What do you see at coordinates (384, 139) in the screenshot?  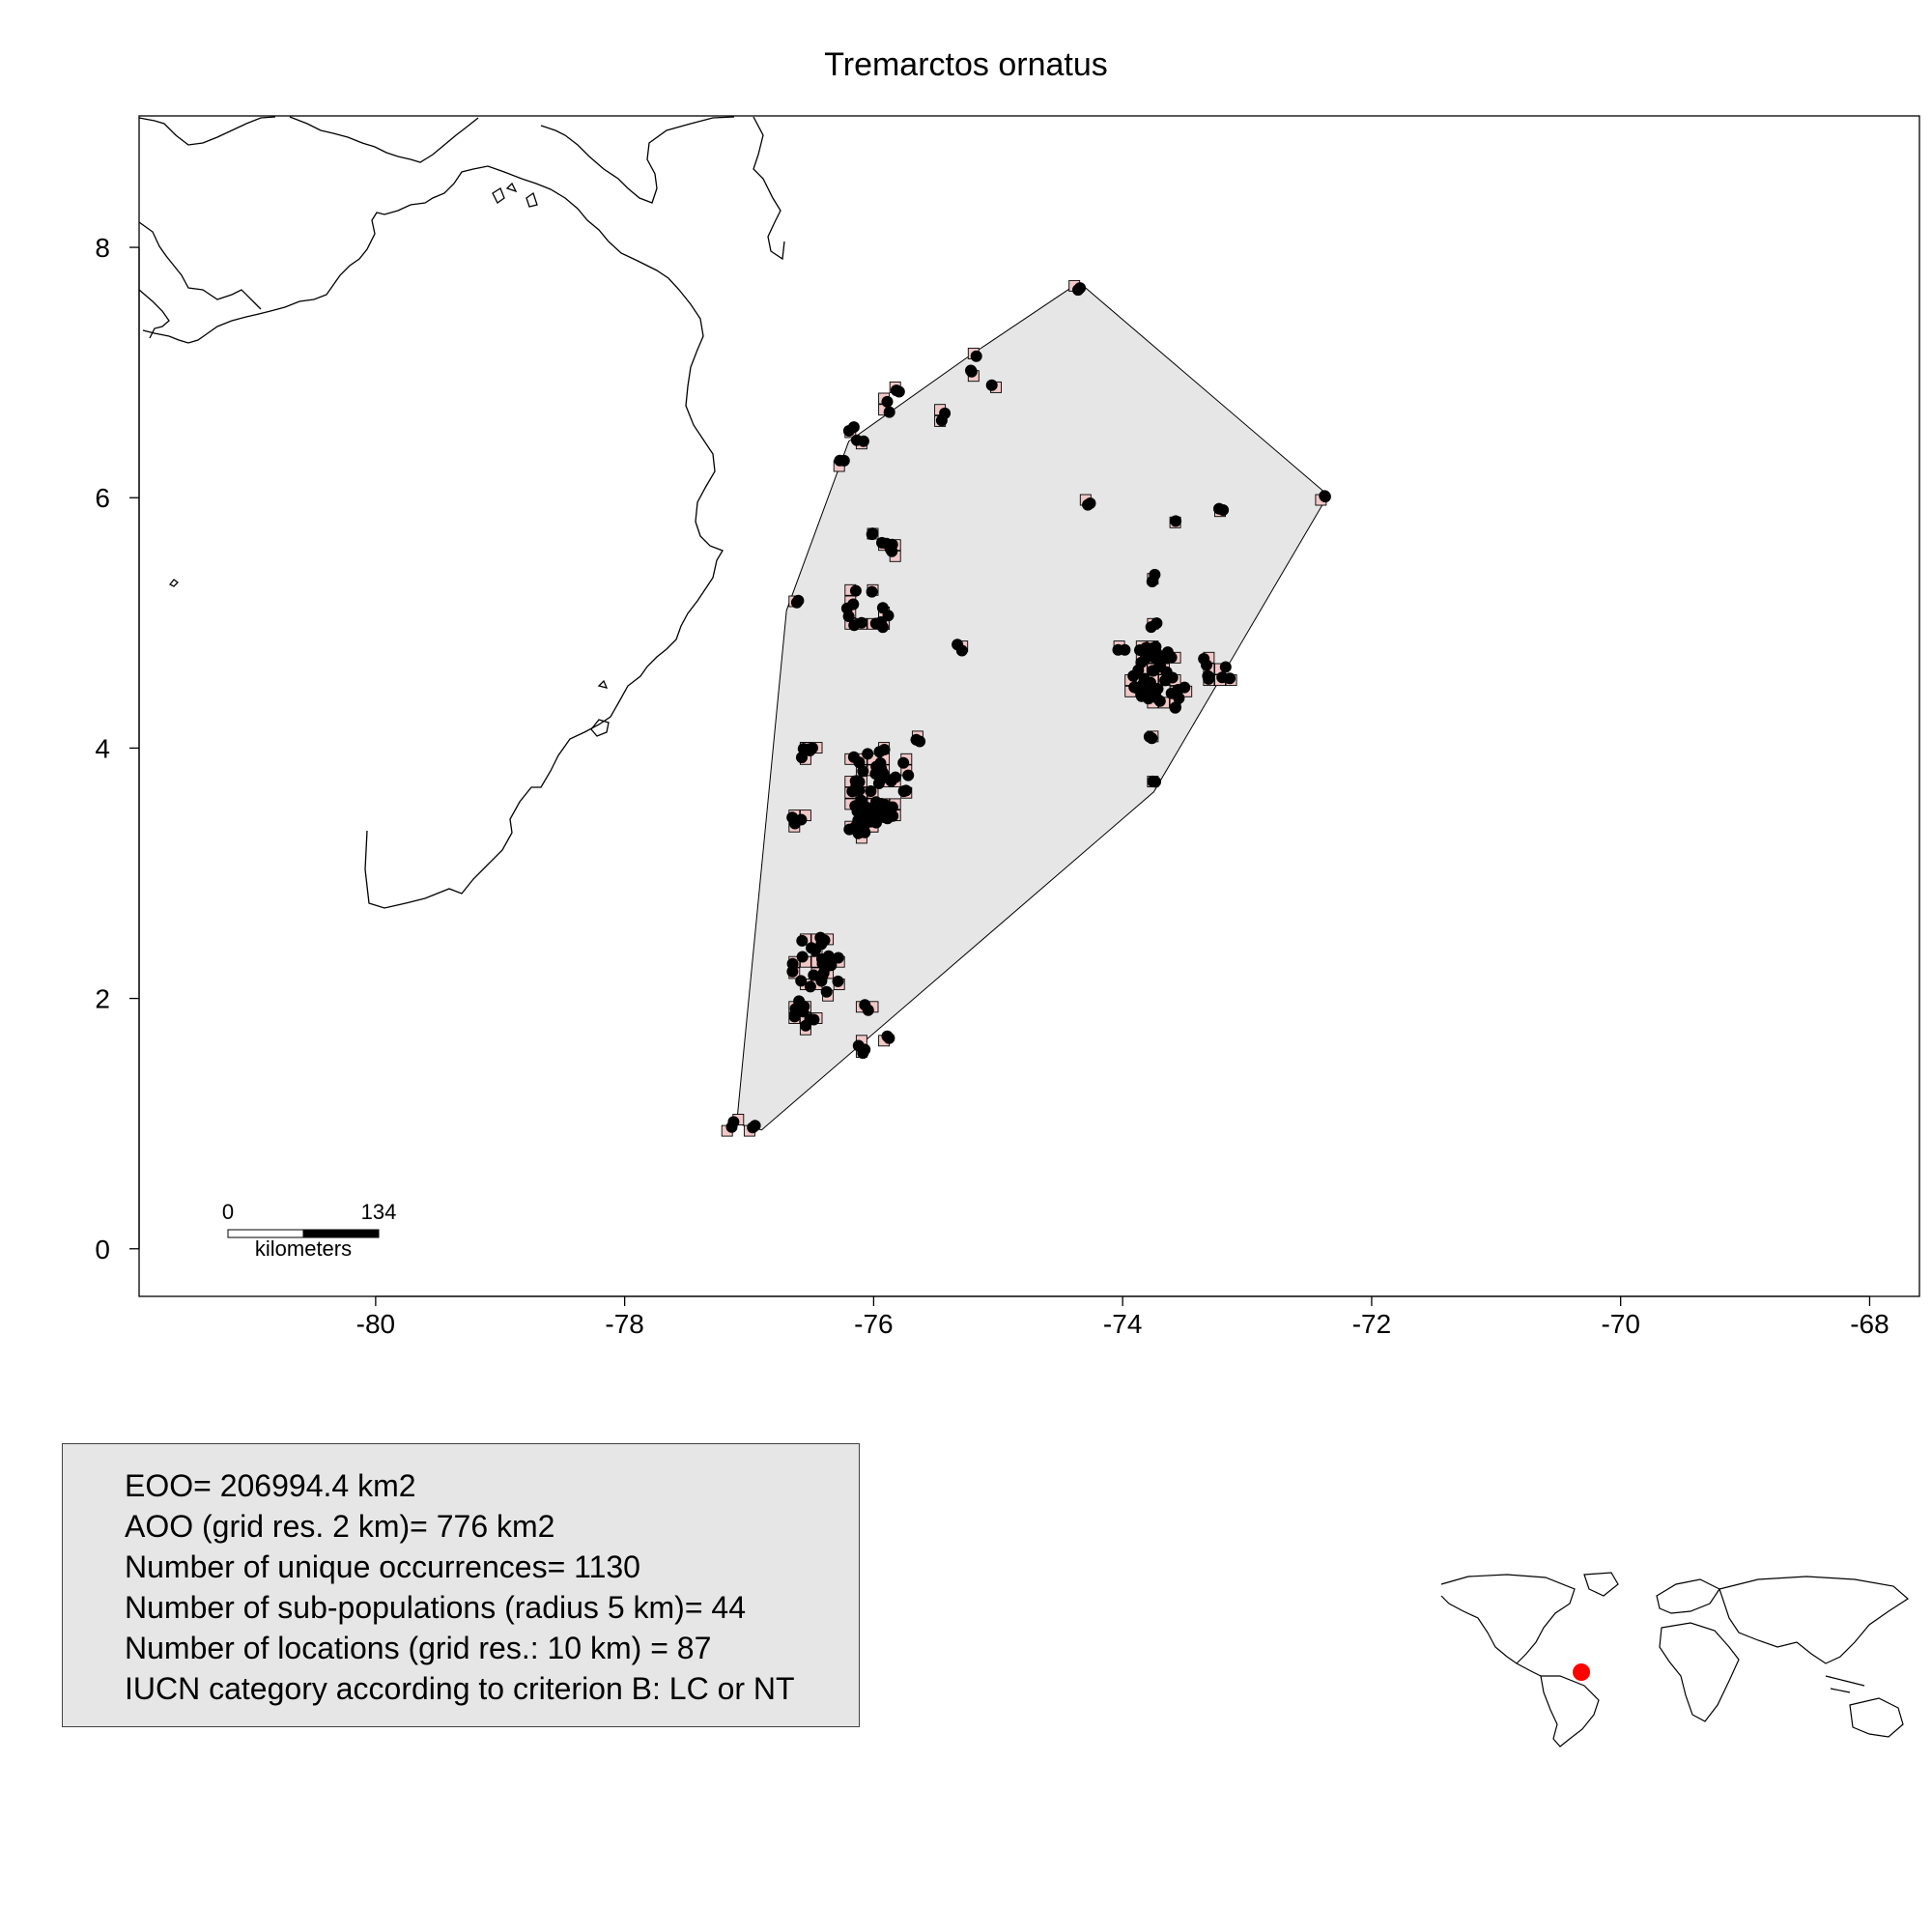 I see `coastline-caribbean` at bounding box center [384, 139].